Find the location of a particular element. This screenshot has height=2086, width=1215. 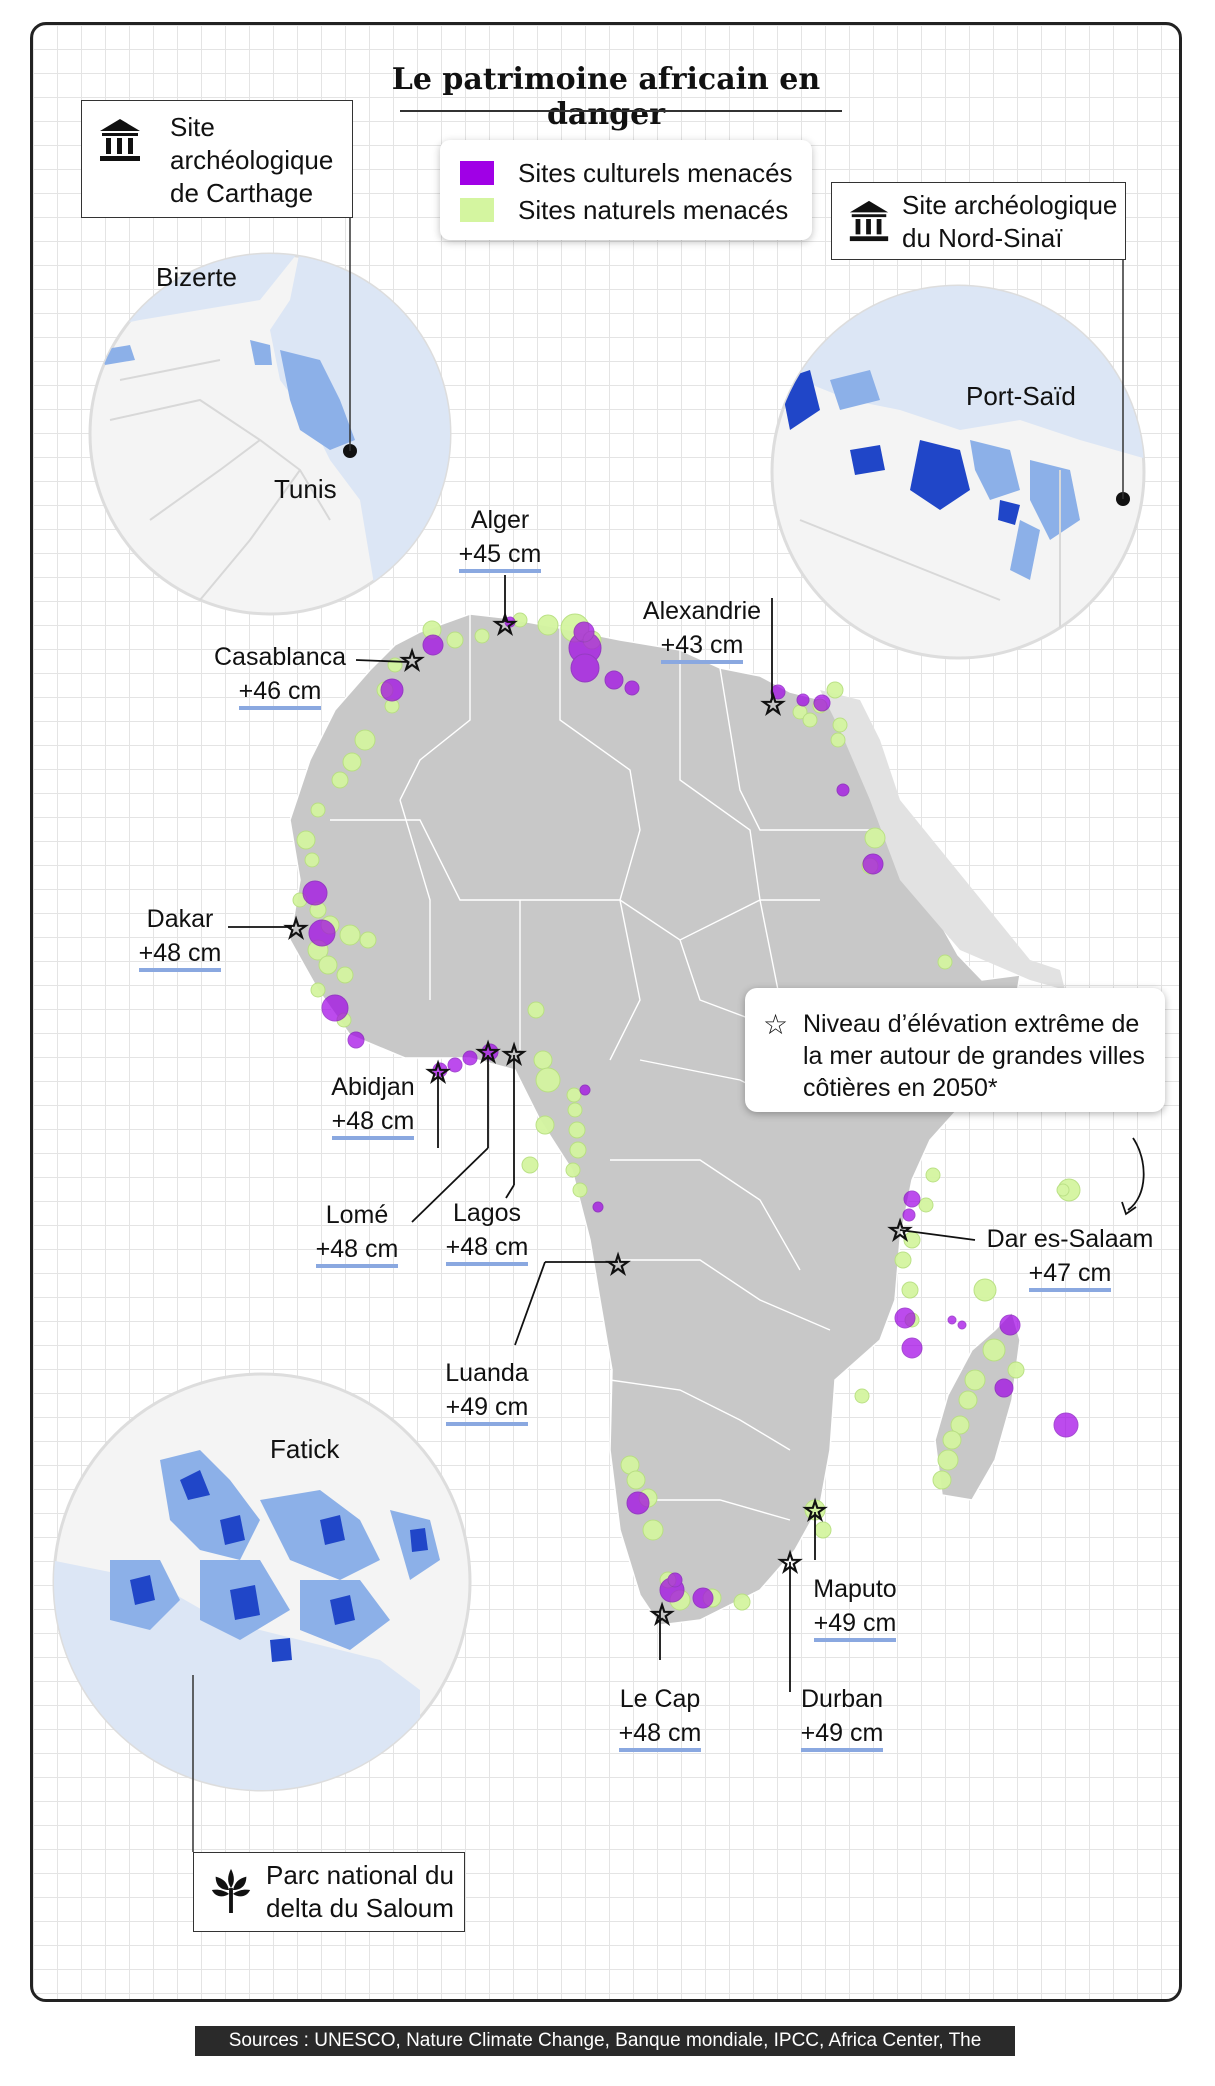

legend-cultural: Sites culturels menacés is located at coordinates (626, 173).